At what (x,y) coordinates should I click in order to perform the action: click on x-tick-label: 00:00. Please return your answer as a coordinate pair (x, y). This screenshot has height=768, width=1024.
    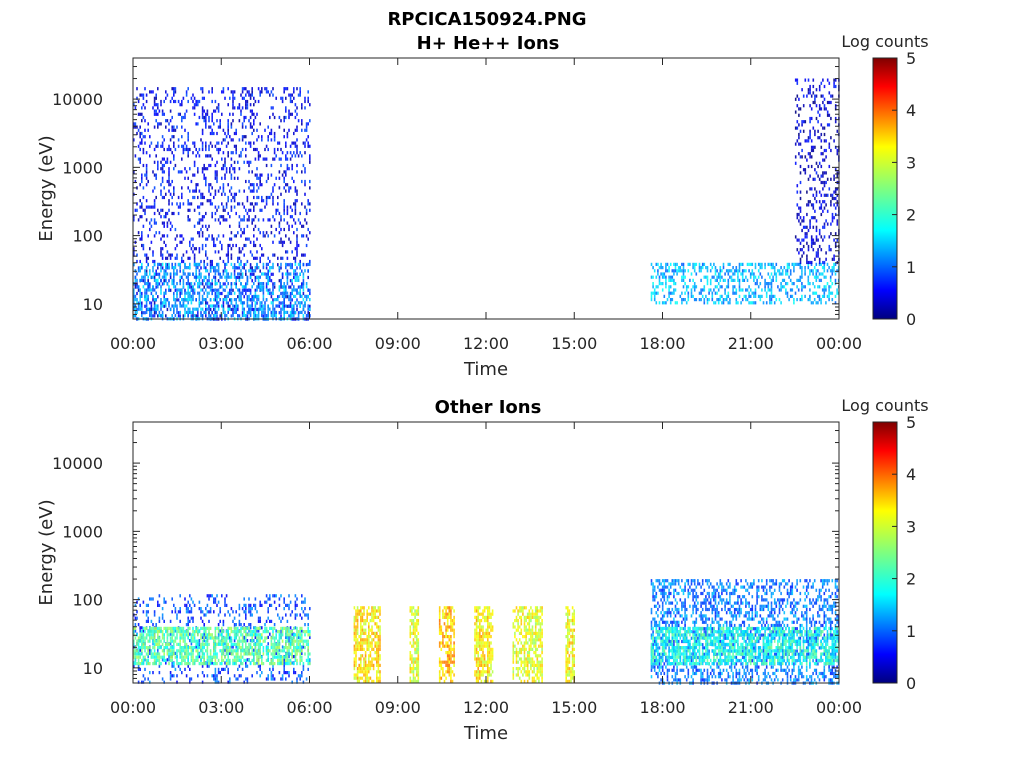
    Looking at the image, I should click on (133, 343).